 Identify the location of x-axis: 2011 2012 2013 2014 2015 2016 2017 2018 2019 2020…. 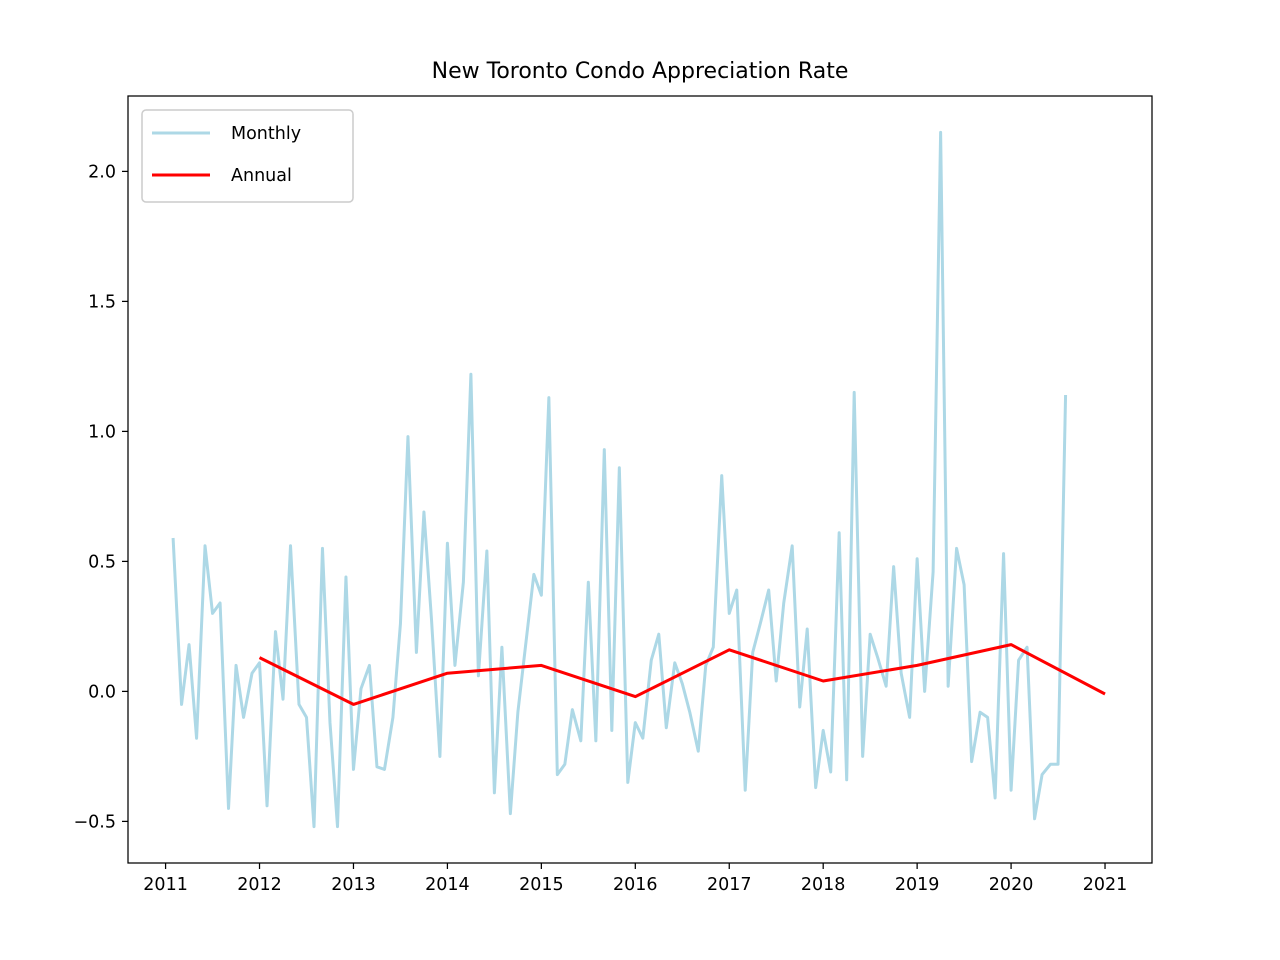
(635, 879).